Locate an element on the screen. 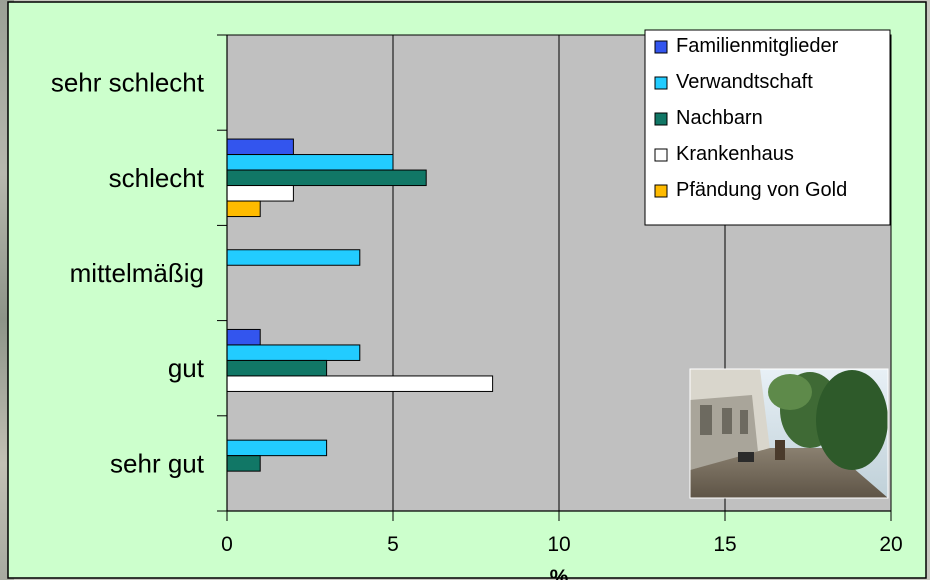 The image size is (930, 580). category-label: schlecht is located at coordinates (157, 178).